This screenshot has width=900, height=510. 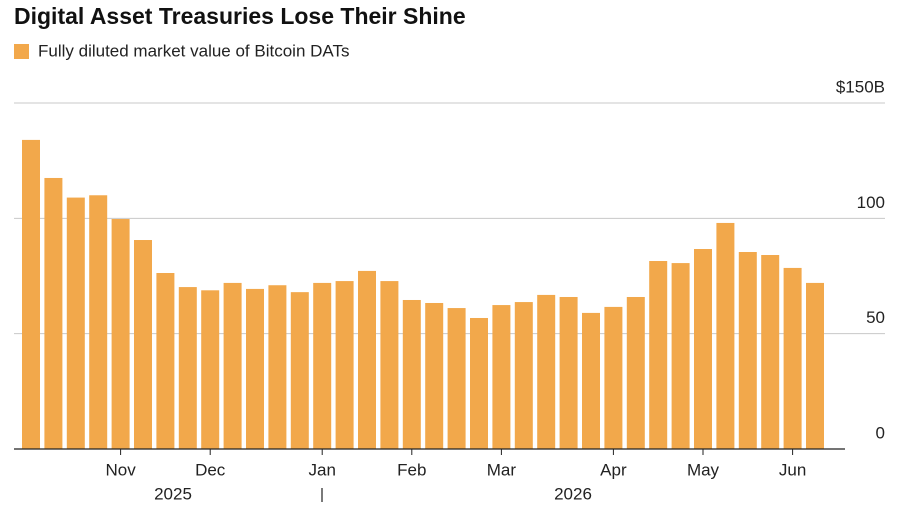 What do you see at coordinates (880, 432) in the screenshot?
I see `y-tick-label: 0` at bounding box center [880, 432].